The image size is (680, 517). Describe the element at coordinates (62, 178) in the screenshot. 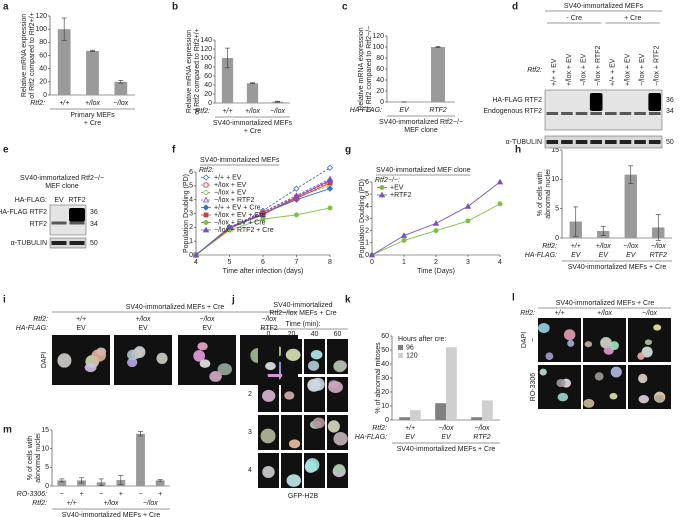

I see `panel-title: SV40-immortalized Rtf2−/−` at that location.